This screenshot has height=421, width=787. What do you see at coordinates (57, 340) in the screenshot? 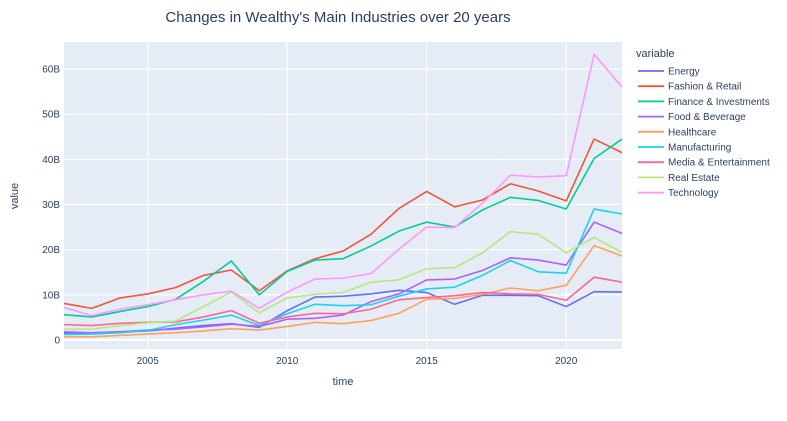
I see `y-tick-label: 0` at bounding box center [57, 340].